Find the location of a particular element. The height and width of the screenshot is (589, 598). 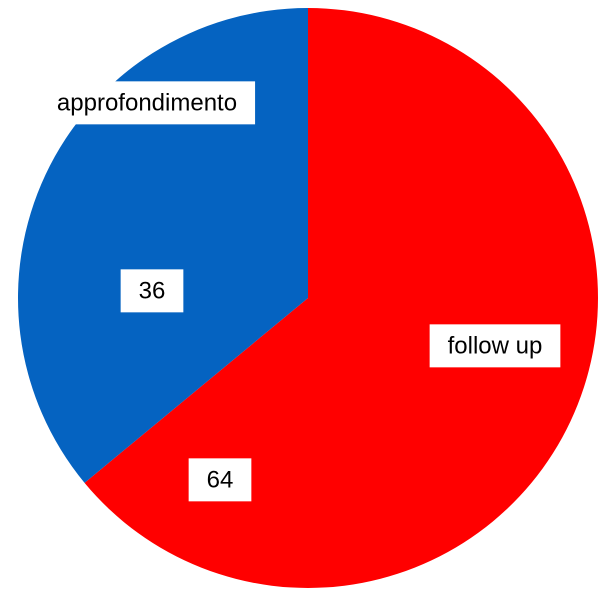

category-label: follow up is located at coordinates (495, 345).